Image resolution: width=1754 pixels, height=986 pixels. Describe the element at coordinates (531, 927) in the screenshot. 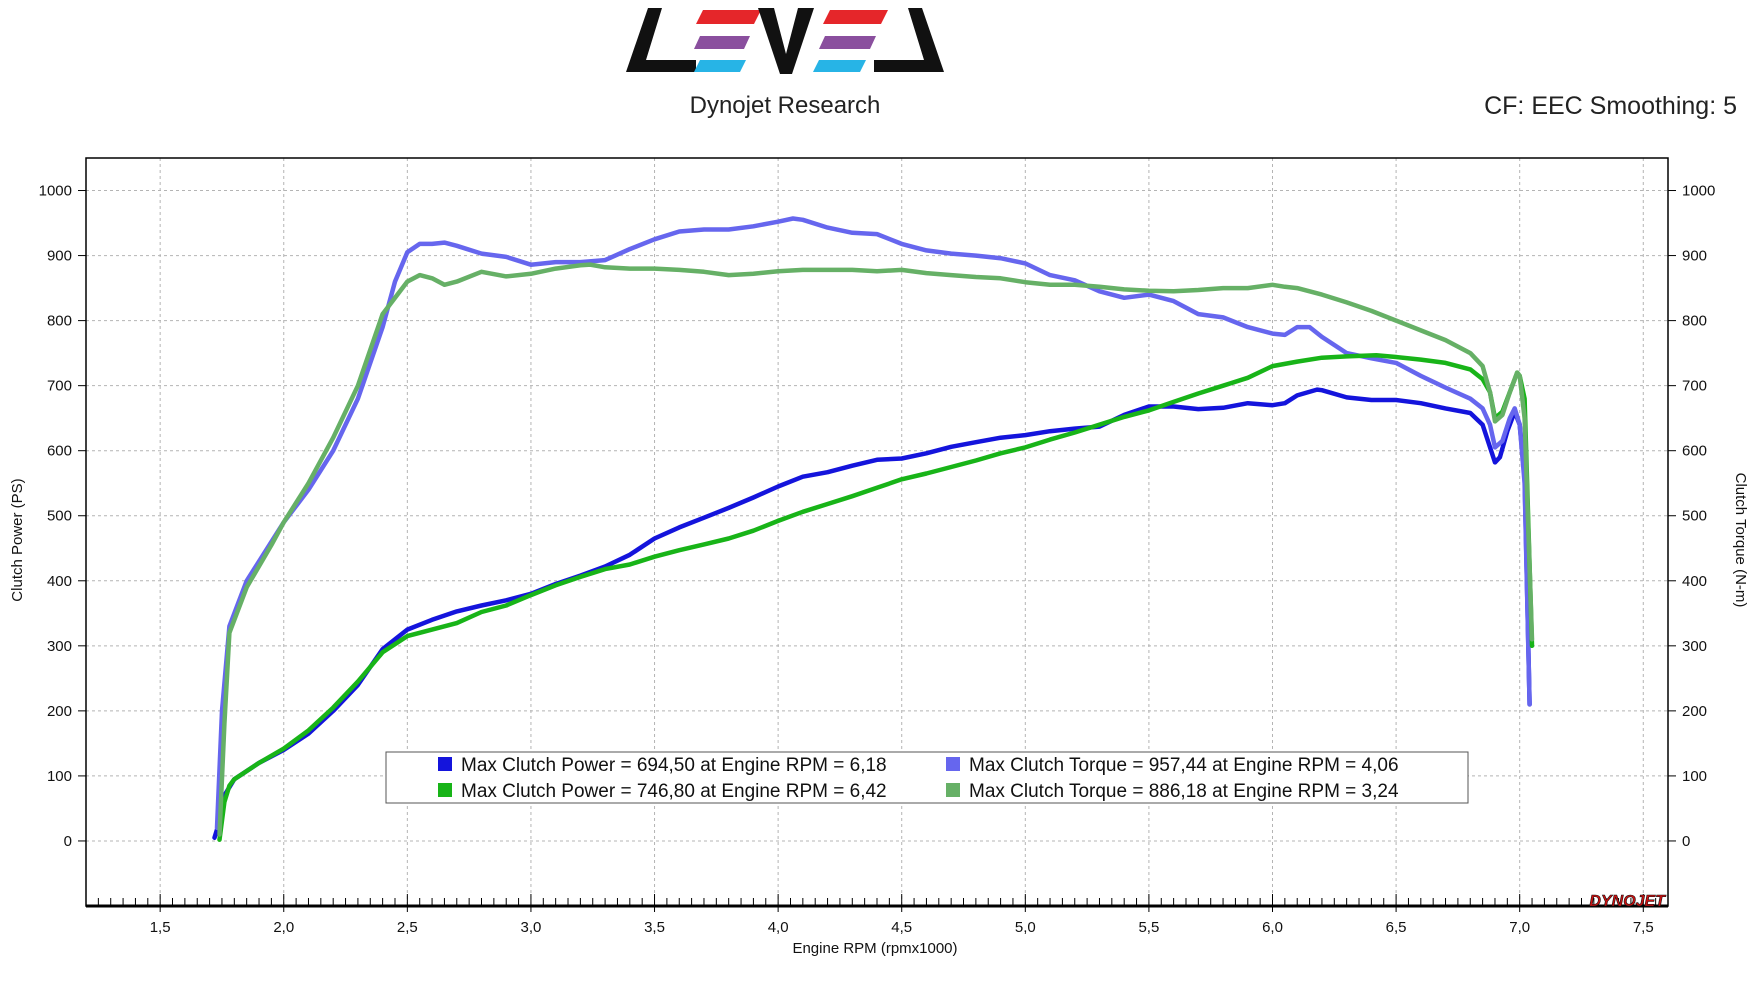

I see `x-tick-label: 3,0` at that location.